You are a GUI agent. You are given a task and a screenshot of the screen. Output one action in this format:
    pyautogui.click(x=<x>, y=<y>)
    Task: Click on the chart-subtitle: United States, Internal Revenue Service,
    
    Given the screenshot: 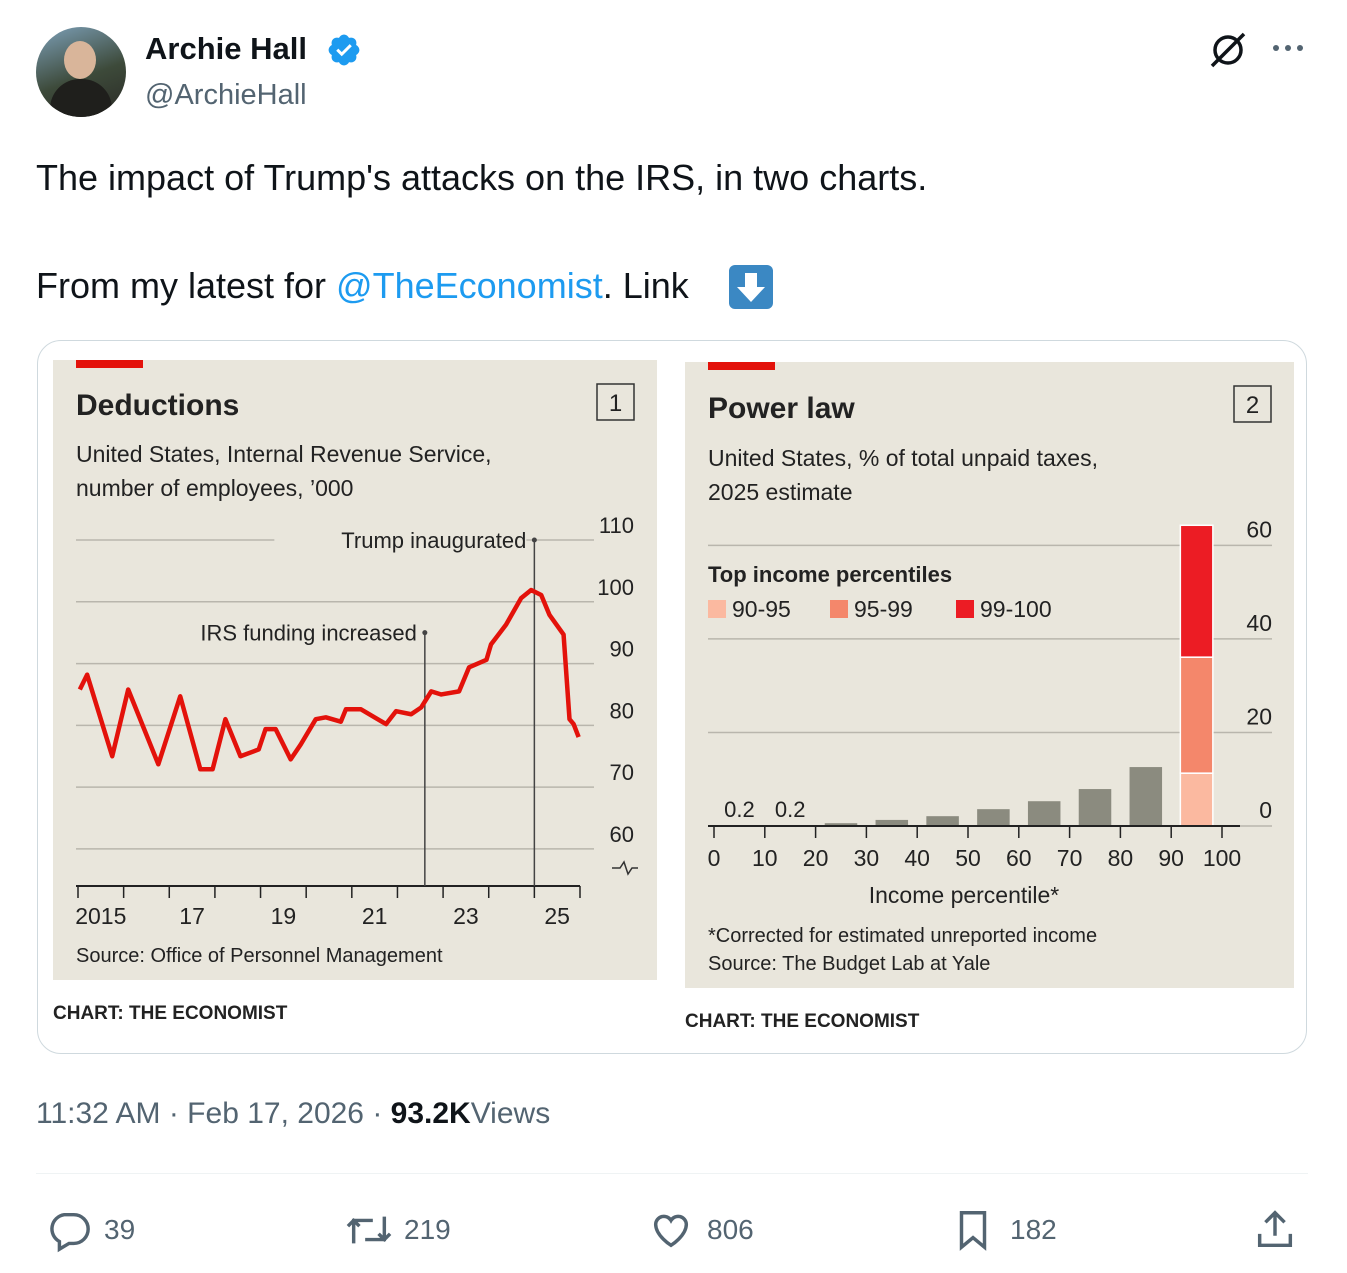 What is the action you would take?
    pyautogui.click(x=284, y=454)
    